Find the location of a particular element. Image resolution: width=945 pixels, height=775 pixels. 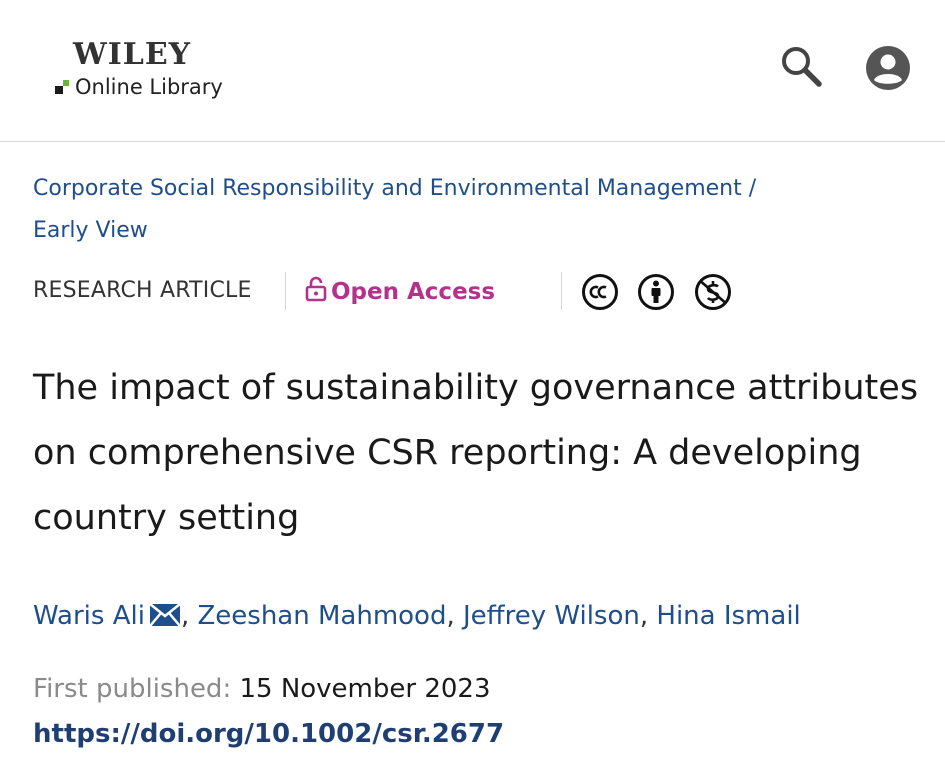

published-label: First published: is located at coordinates (132, 689).